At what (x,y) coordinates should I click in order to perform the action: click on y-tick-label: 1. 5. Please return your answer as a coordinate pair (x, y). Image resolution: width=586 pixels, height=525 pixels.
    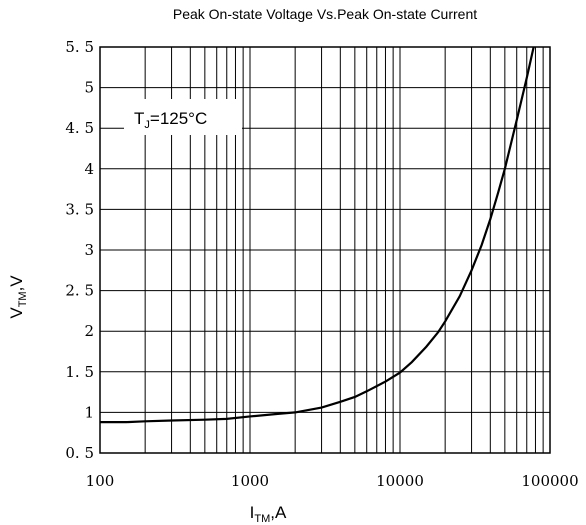
    Looking at the image, I should click on (79, 372).